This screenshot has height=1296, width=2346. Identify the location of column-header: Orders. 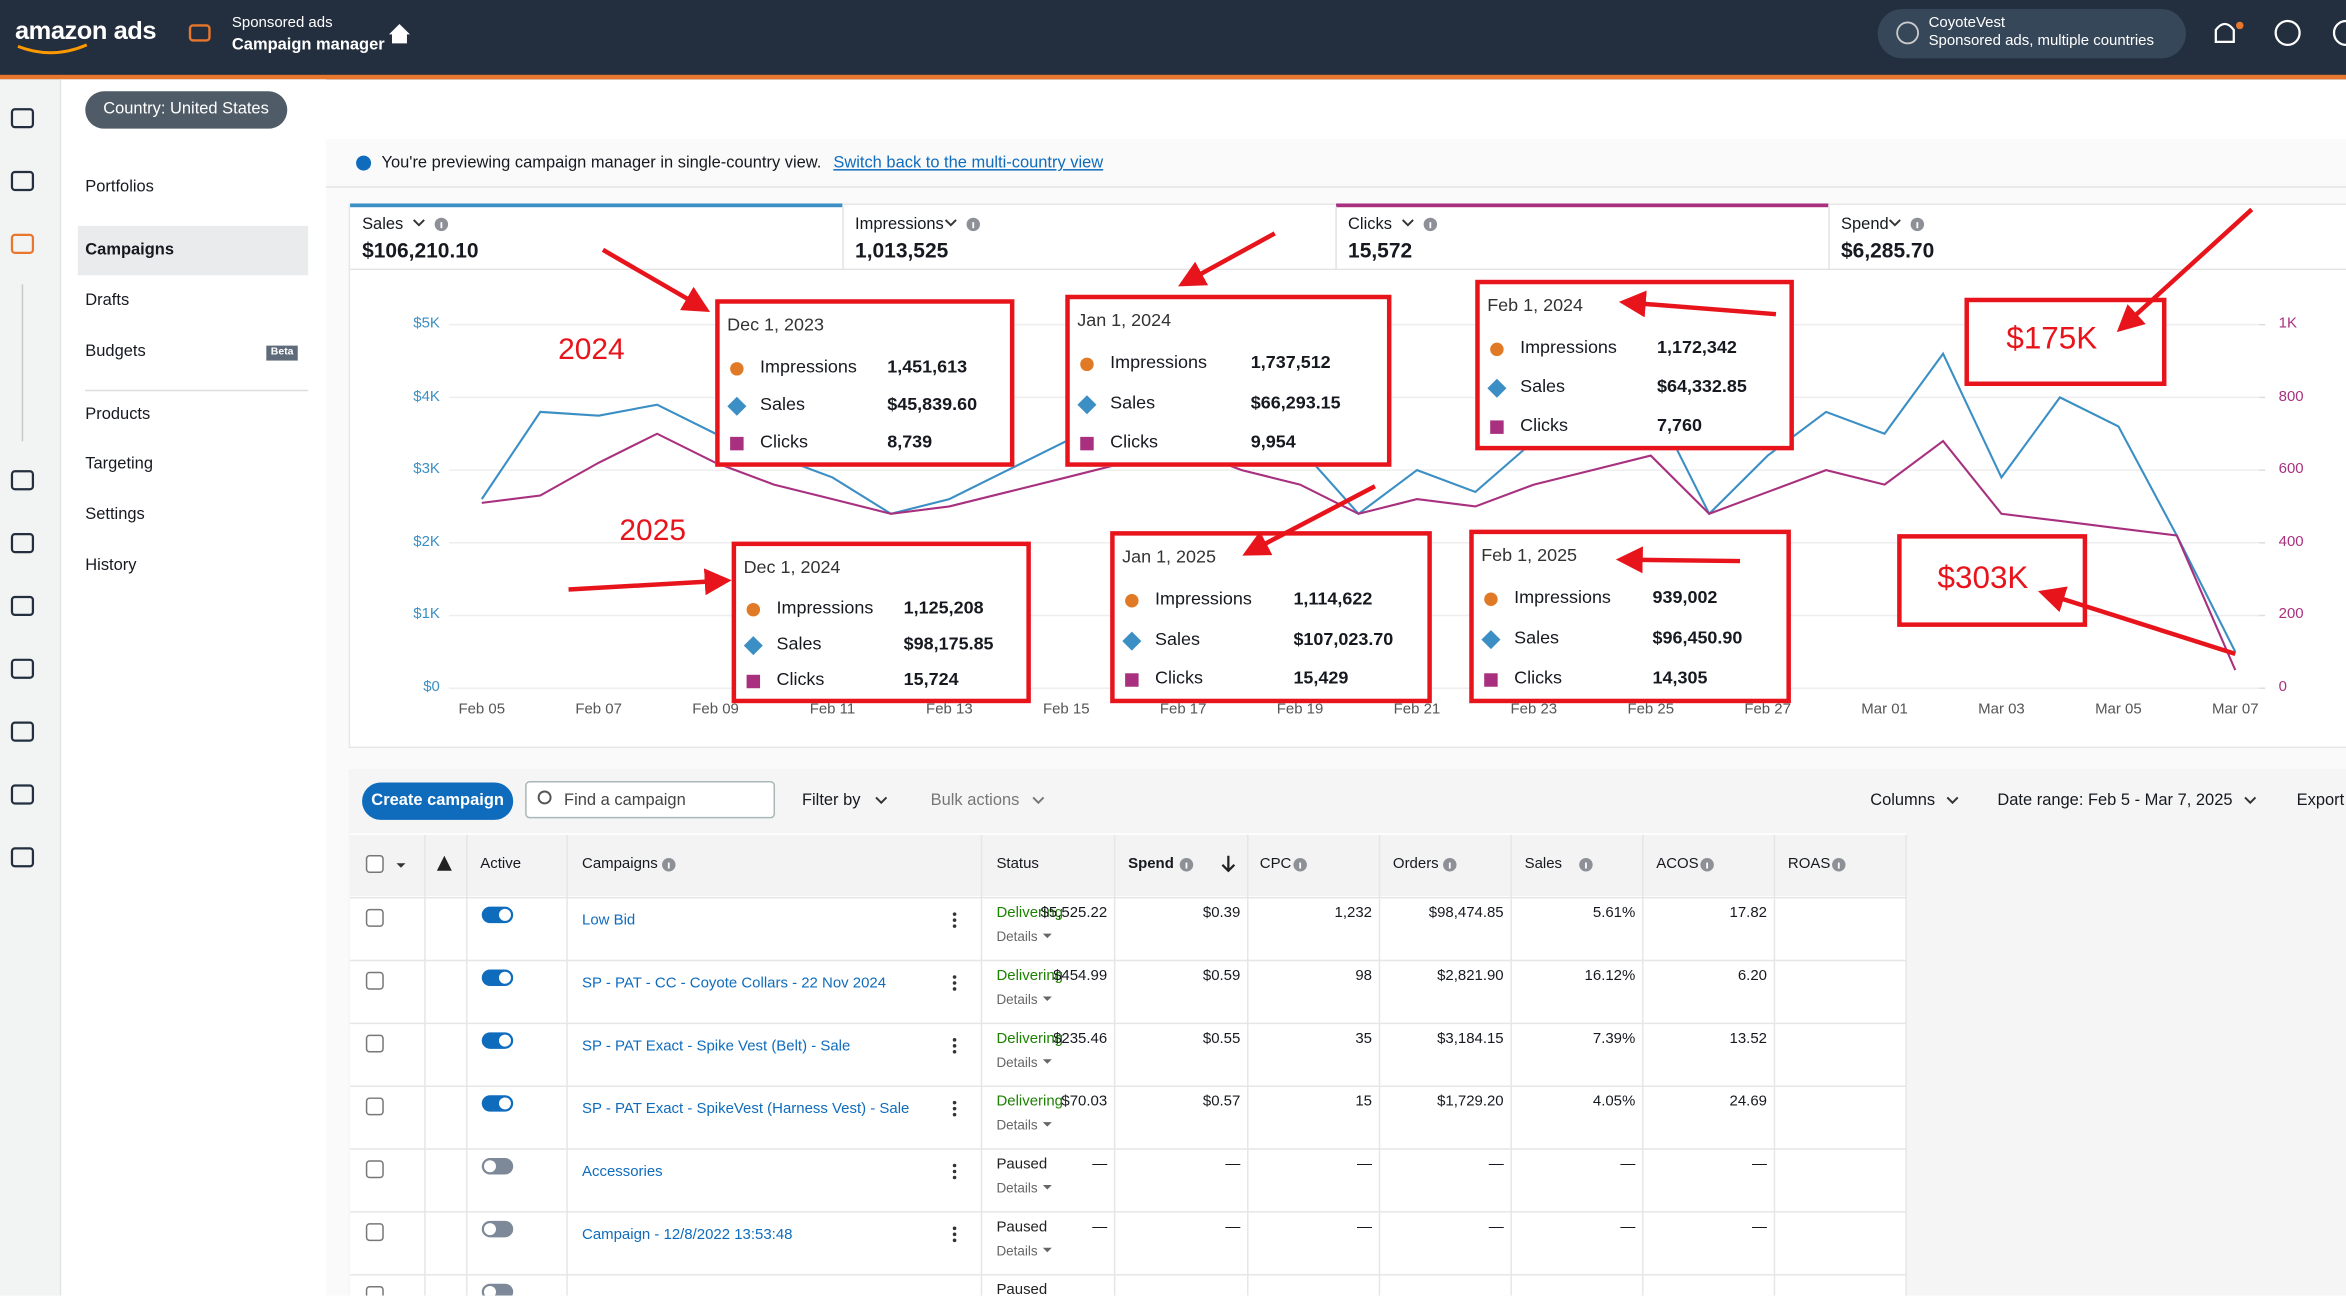
(1415, 864).